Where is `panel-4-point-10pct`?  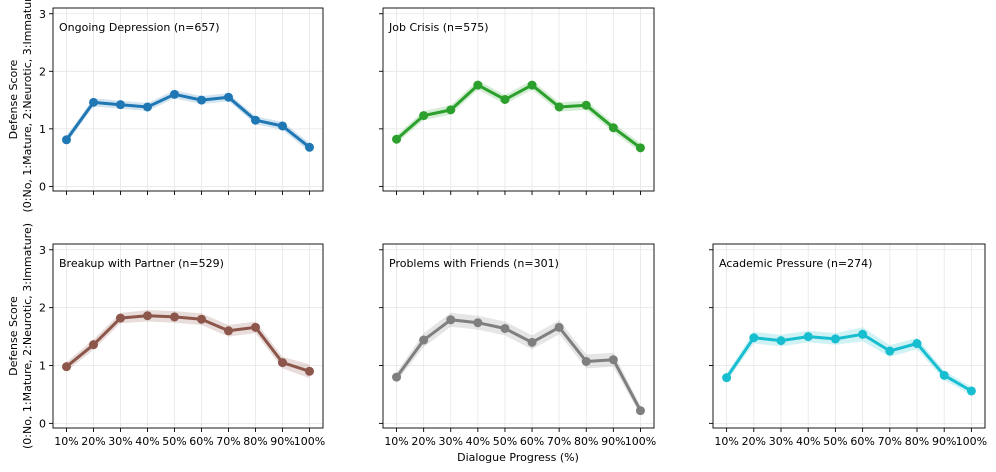
panel-4-point-10pct is located at coordinates (397, 377).